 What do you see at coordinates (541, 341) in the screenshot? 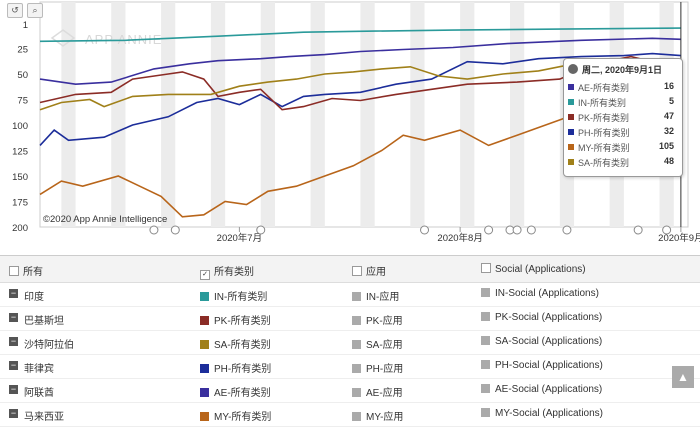
I see `series-toggle-social: SA-Social (Applications)` at bounding box center [541, 341].